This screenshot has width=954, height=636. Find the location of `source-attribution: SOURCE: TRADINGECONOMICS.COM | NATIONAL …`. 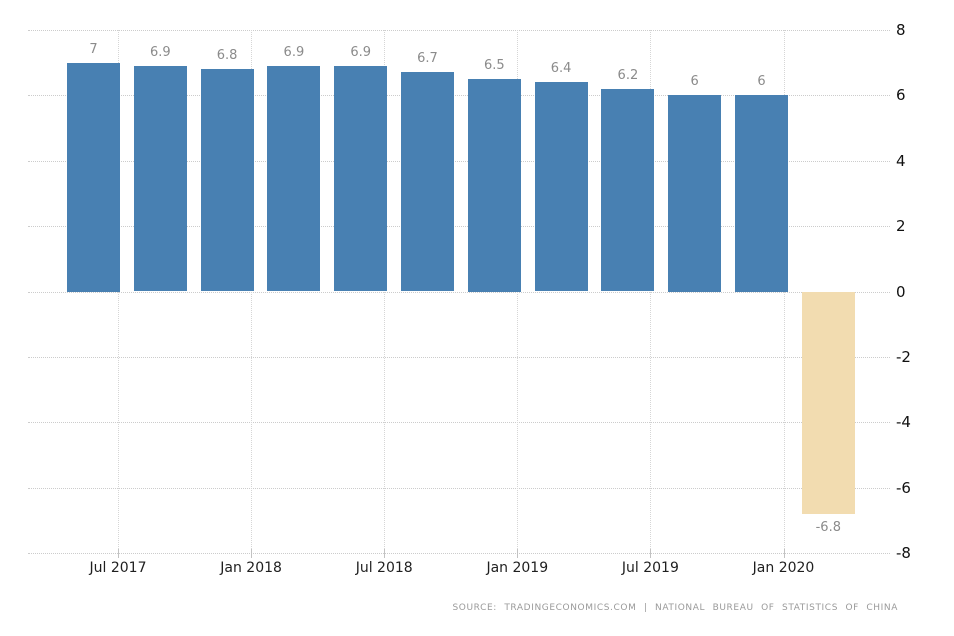

source-attribution: SOURCE: TRADINGECONOMICS.COM | NATIONAL … is located at coordinates (675, 608).